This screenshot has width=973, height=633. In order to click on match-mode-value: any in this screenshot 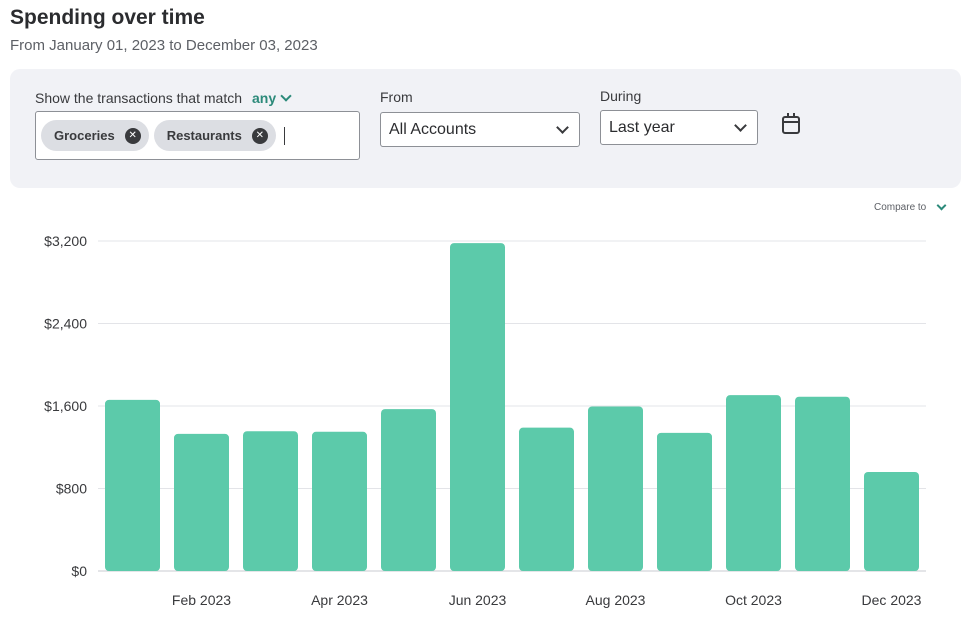, I will do `click(264, 98)`.